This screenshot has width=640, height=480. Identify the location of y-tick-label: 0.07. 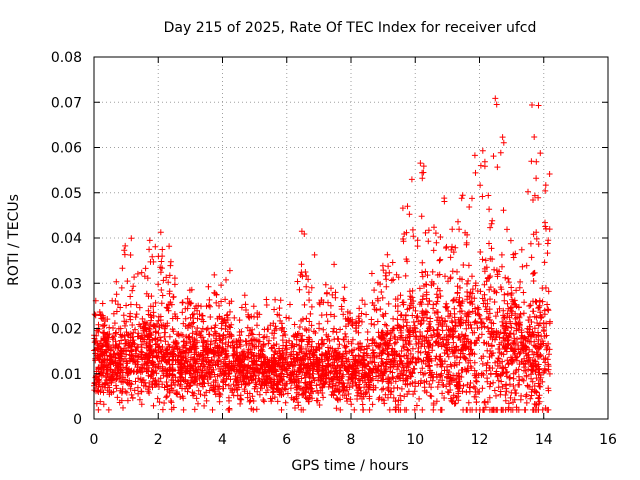
(66, 103).